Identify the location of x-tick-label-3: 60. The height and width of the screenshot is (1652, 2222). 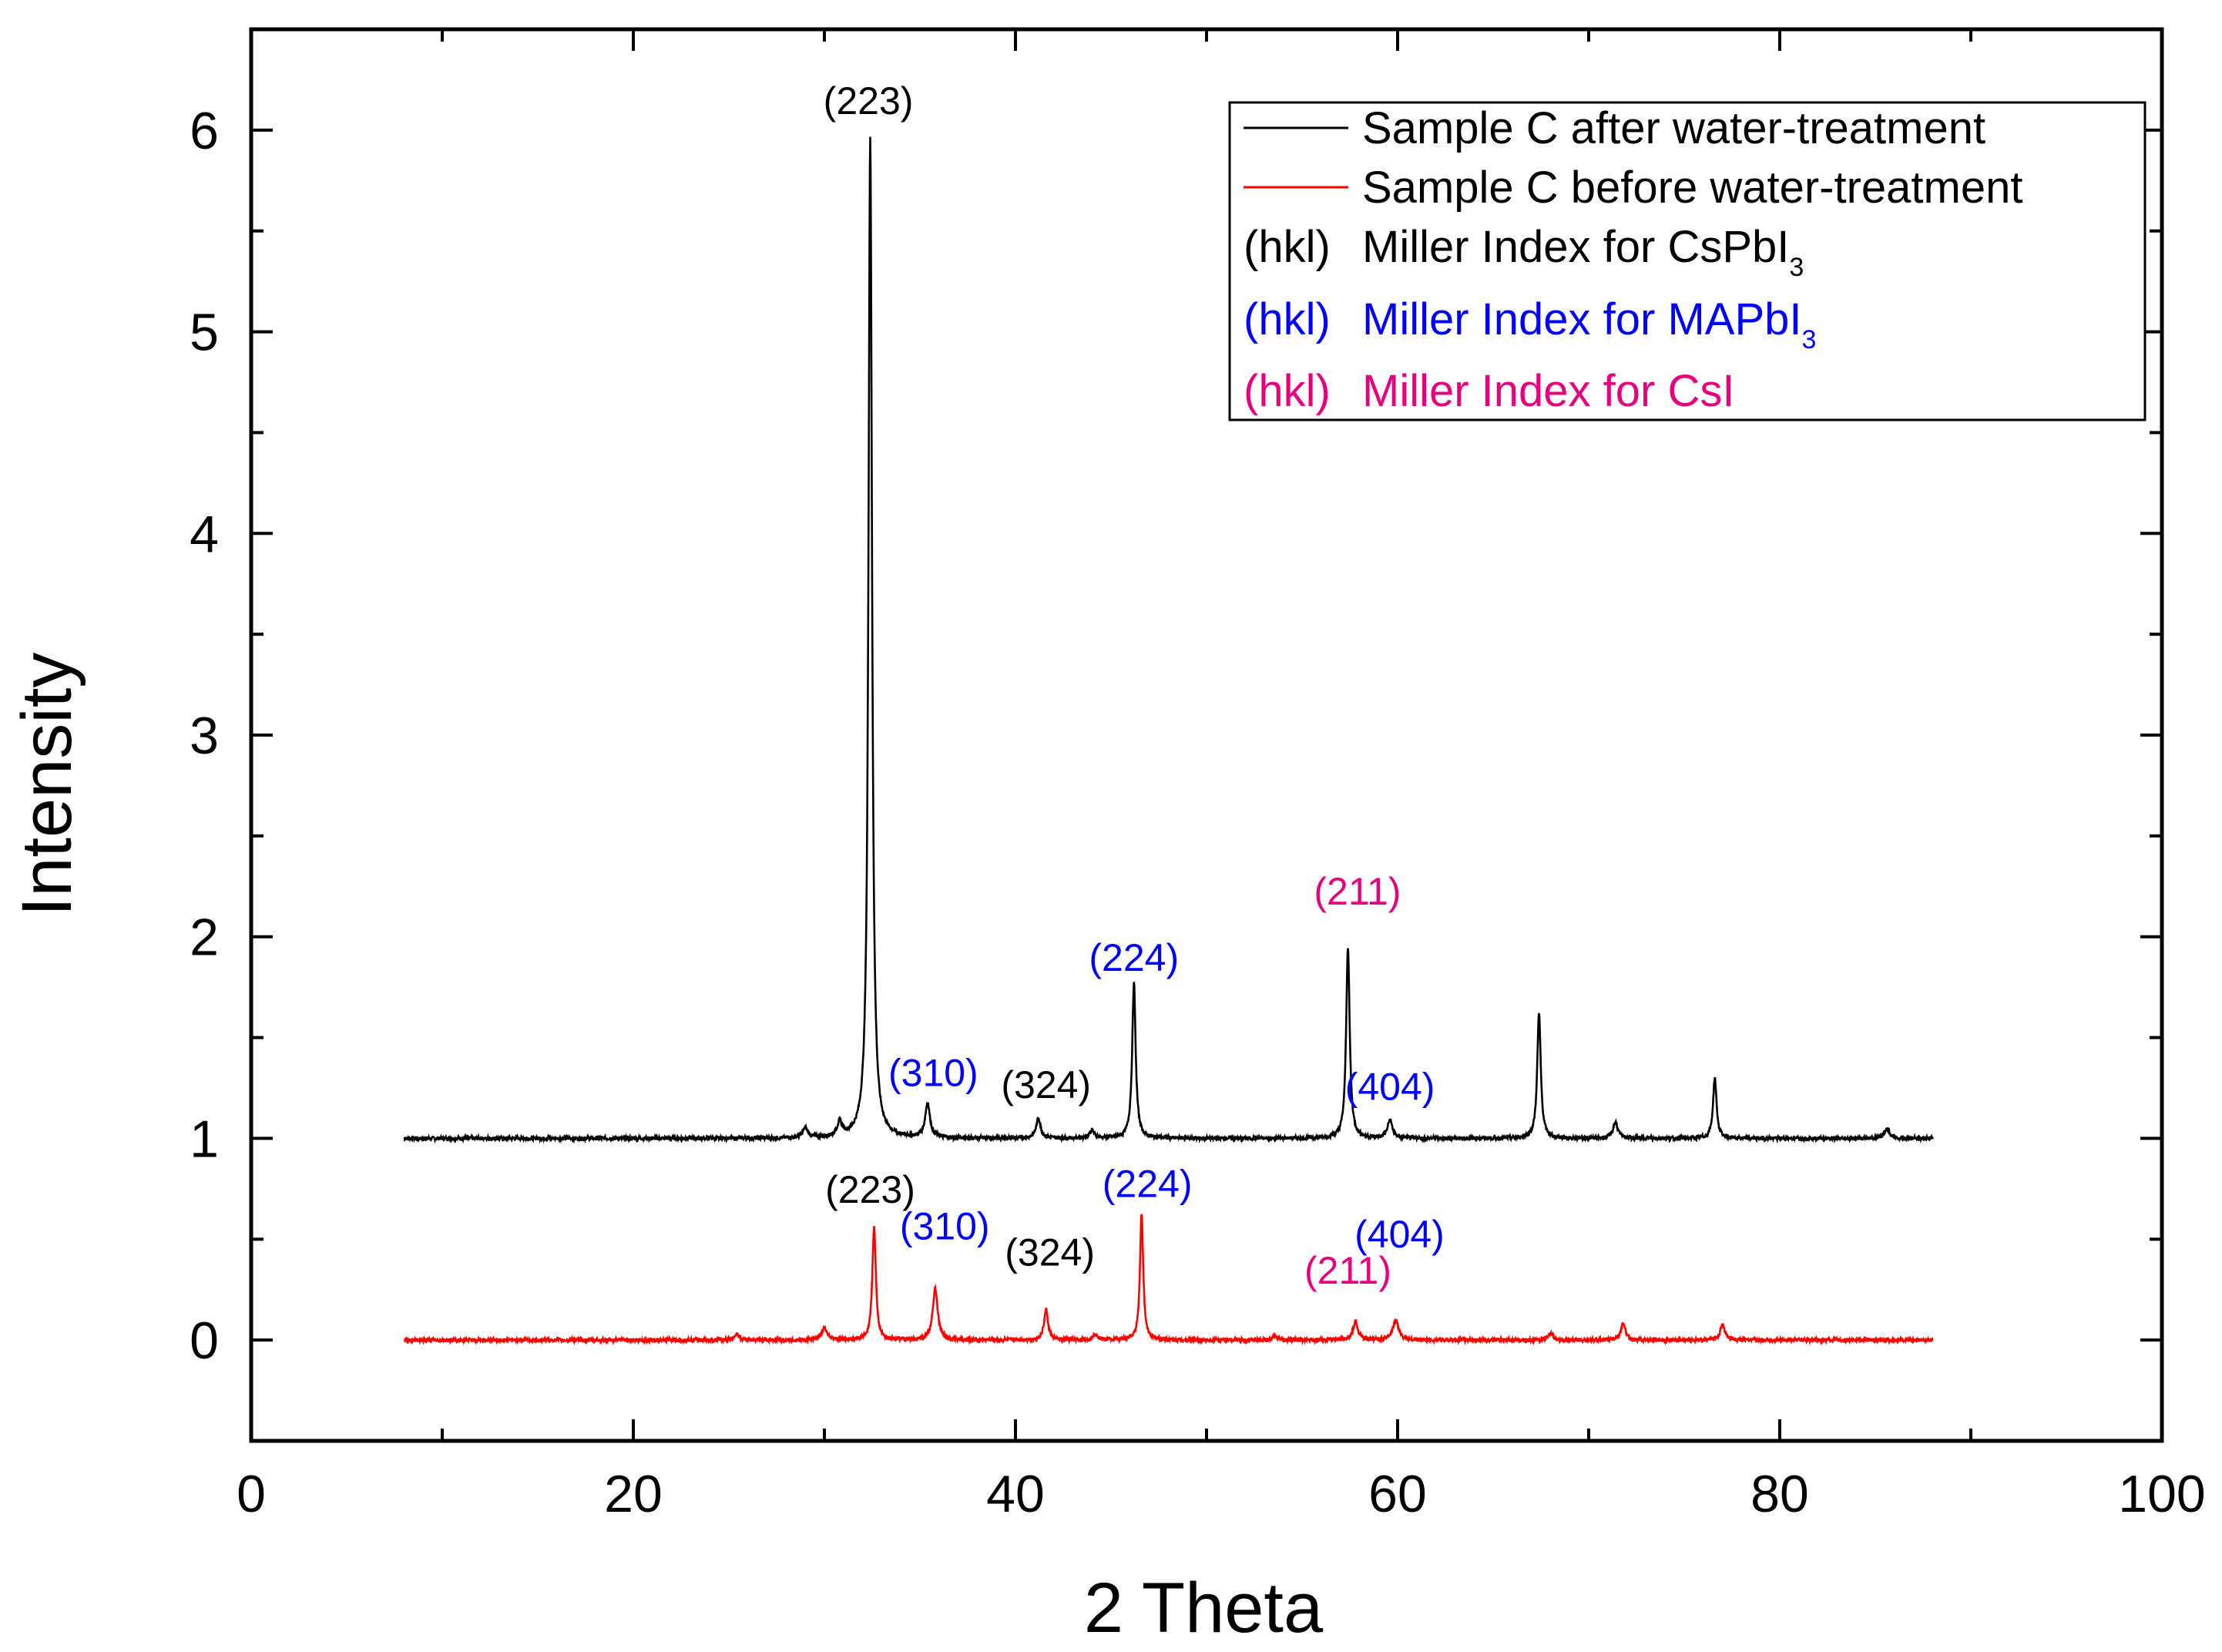
(1397, 1494).